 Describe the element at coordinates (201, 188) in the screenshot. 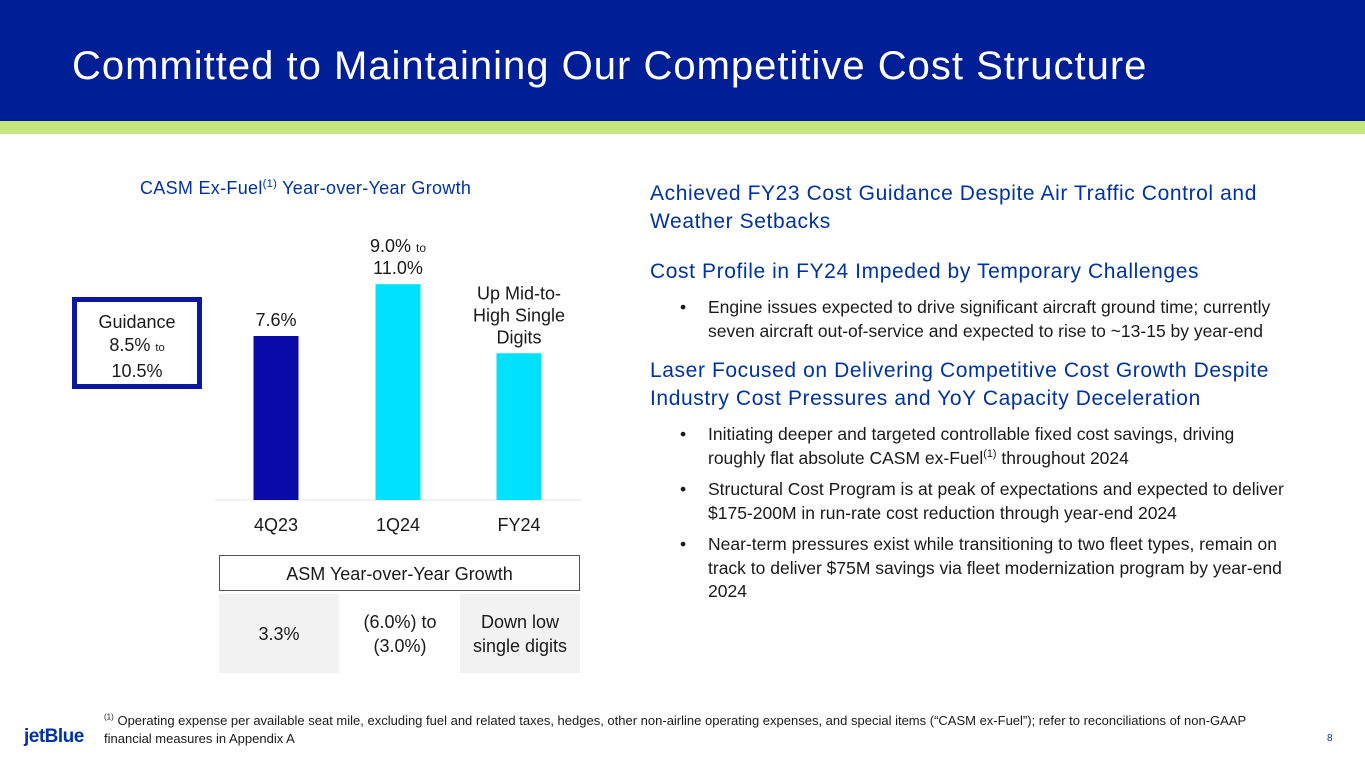

I see `chart-title-main: CASM Ex-Fuel` at that location.